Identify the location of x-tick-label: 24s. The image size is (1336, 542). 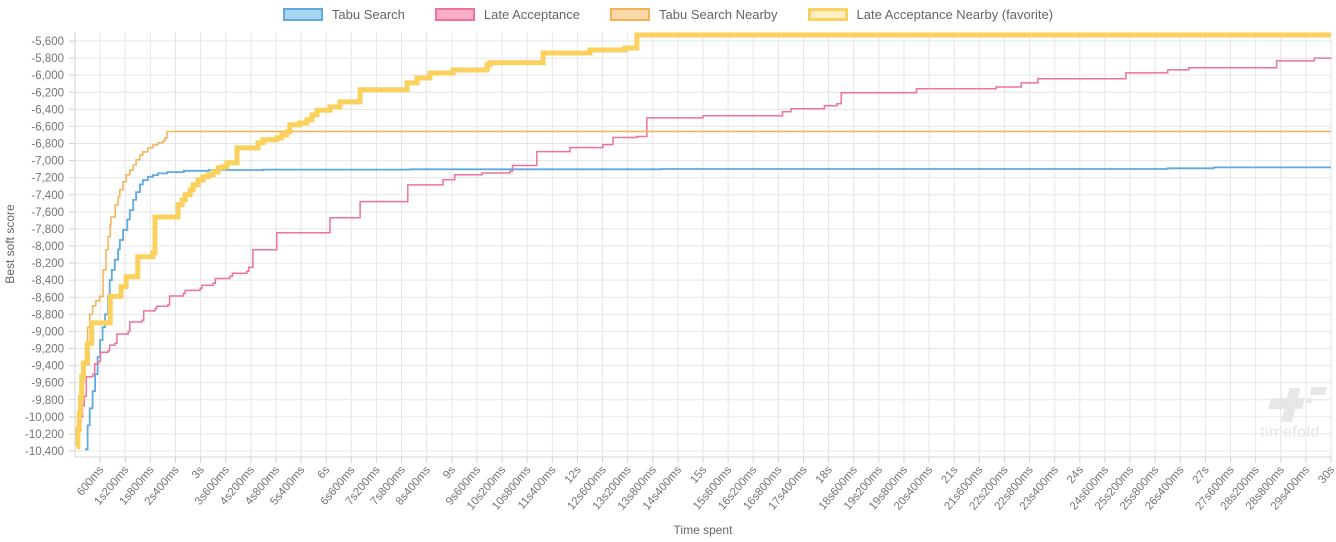
(1075, 475).